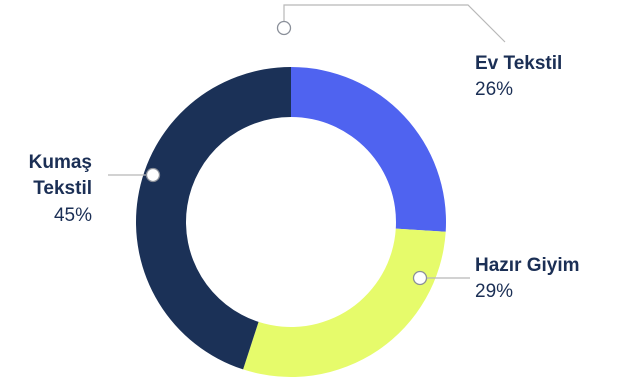 This screenshot has height=378, width=624. What do you see at coordinates (153, 175) in the screenshot?
I see `marker-dot-kumas-tekstil` at bounding box center [153, 175].